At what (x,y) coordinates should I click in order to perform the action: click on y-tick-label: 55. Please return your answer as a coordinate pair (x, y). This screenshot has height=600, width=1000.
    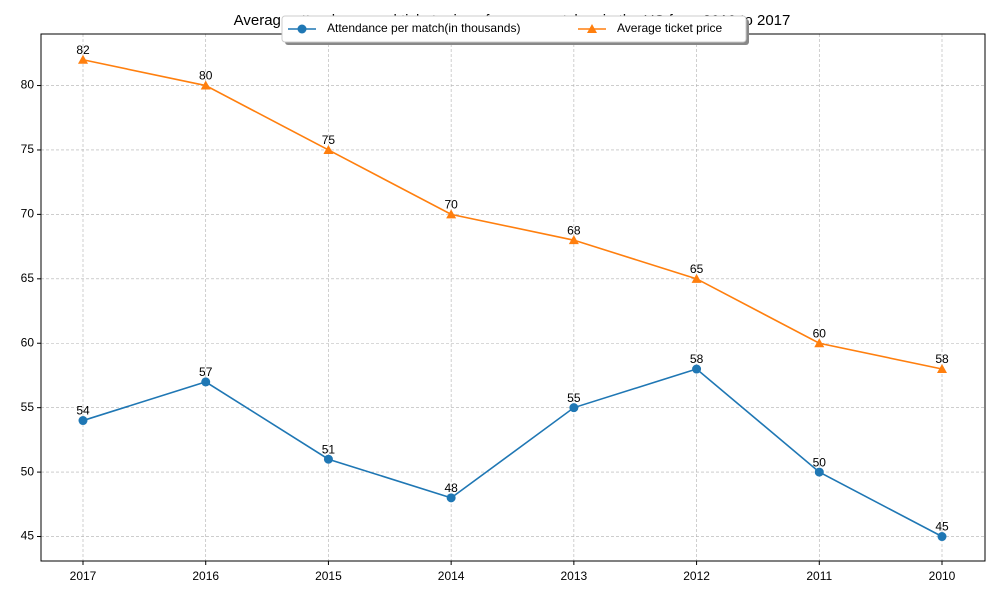
    Looking at the image, I should click on (28, 407).